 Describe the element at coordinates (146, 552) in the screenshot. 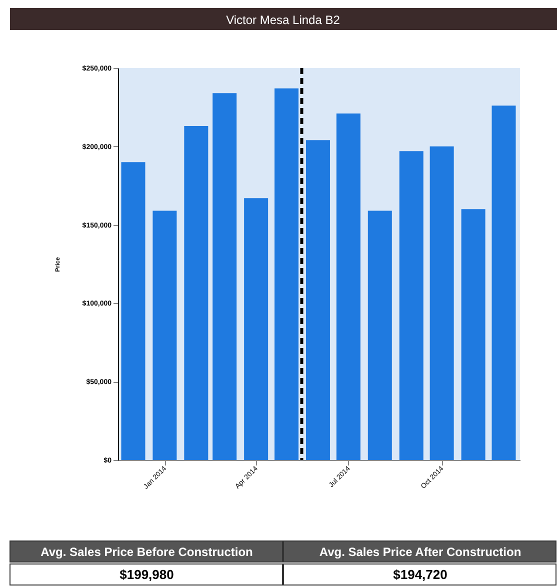

I see `text: Avg. Sales Price Before Construction` at that location.